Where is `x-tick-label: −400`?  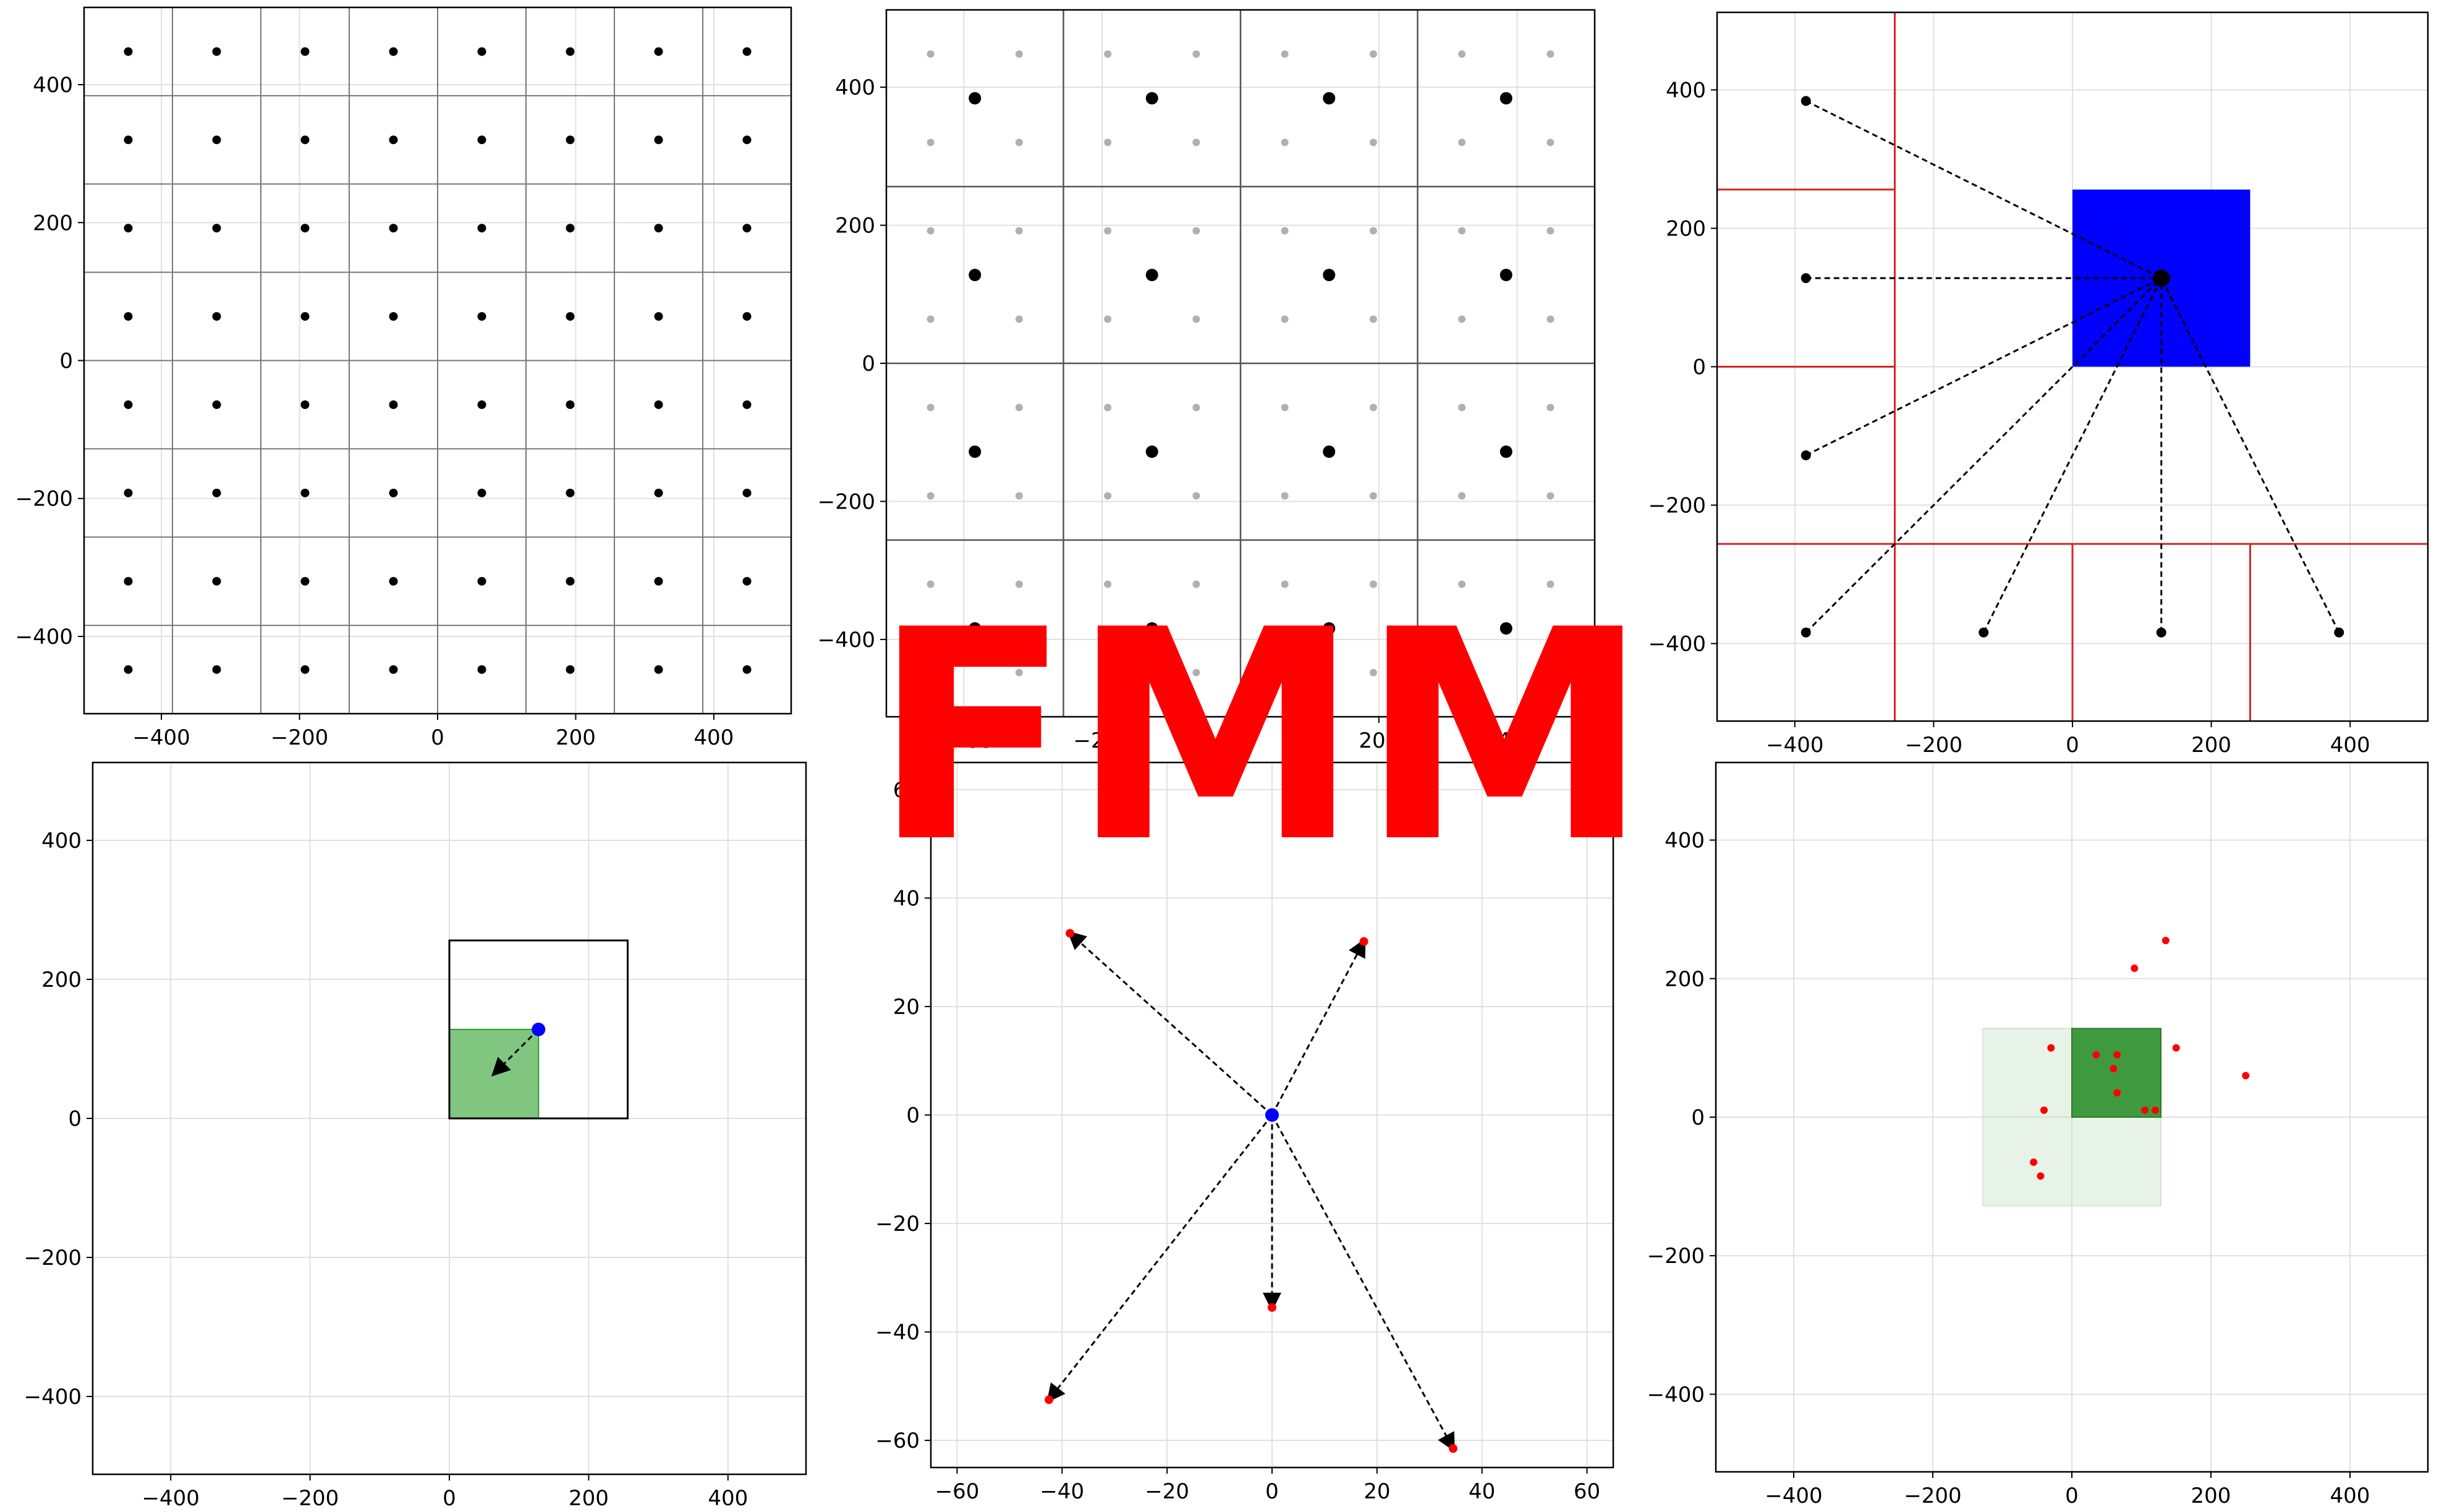
x-tick-label: −400 is located at coordinates (161, 737).